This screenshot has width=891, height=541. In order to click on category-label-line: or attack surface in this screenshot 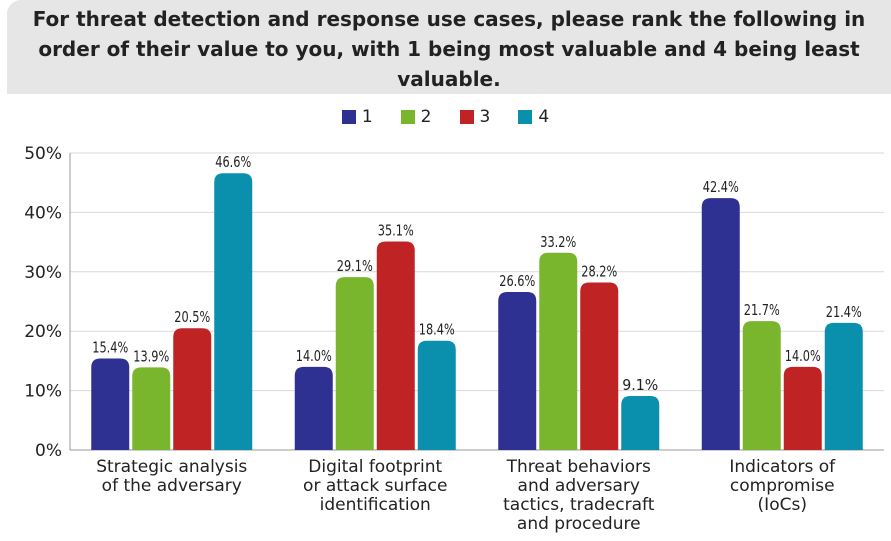, I will do `click(375, 486)`.